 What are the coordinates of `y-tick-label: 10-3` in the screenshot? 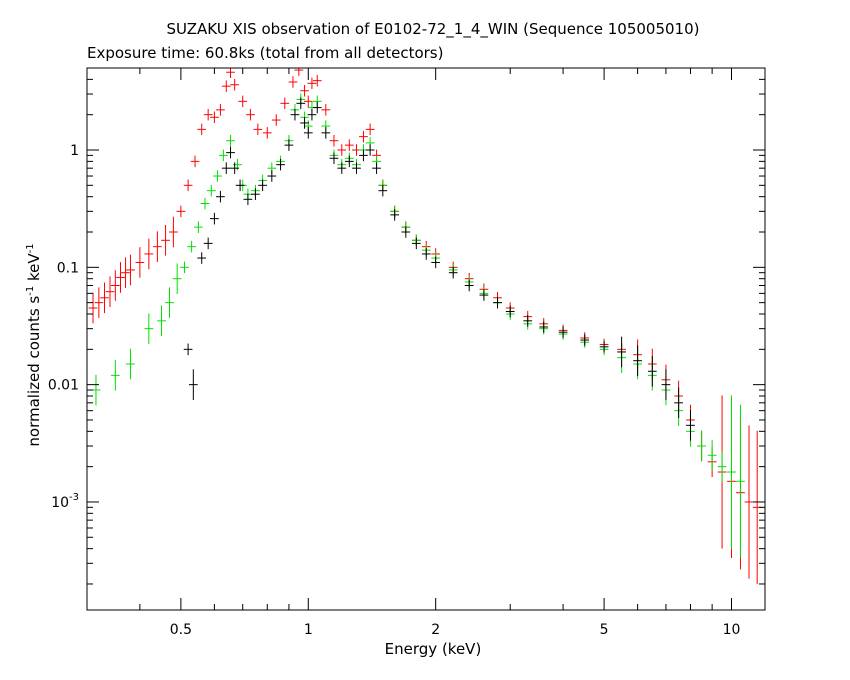 It's located at (65, 501).